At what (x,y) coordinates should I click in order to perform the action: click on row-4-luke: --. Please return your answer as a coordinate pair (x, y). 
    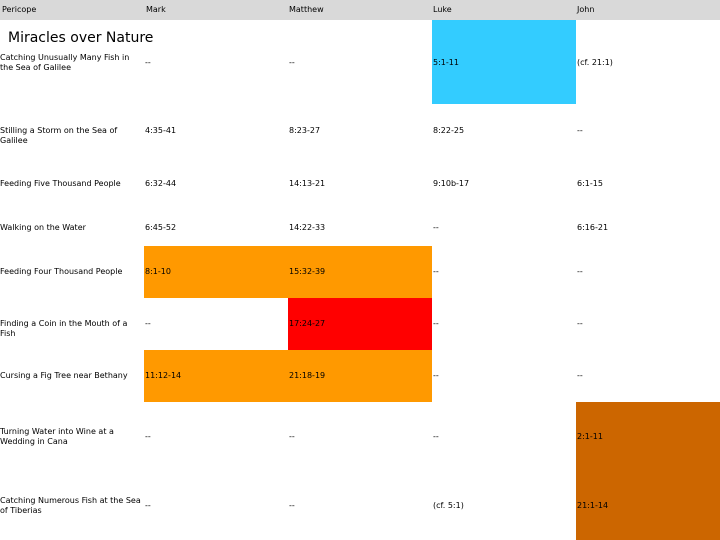
    Looking at the image, I should click on (436, 227).